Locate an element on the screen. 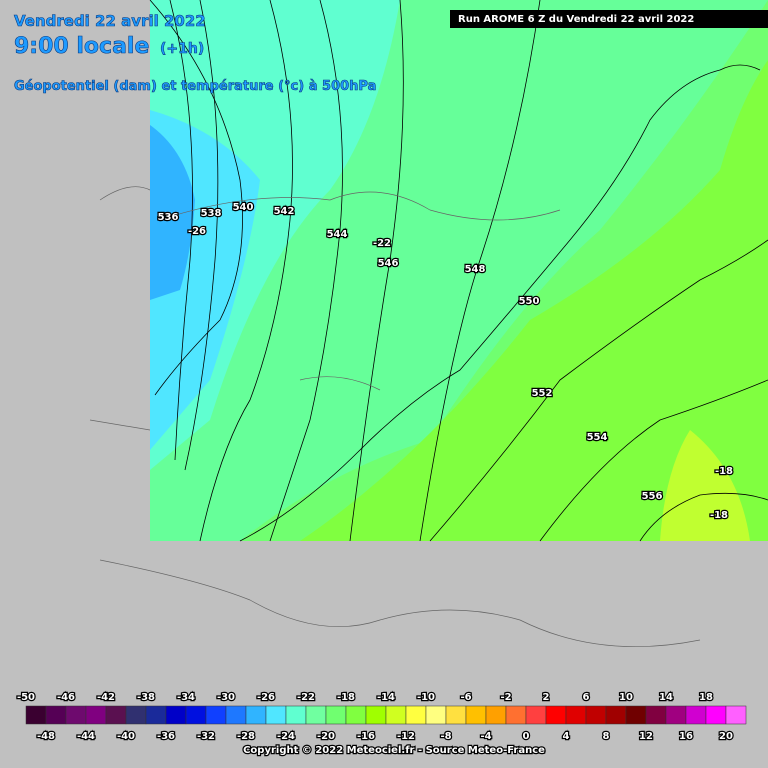  legend-label: 0 is located at coordinates (526, 736).